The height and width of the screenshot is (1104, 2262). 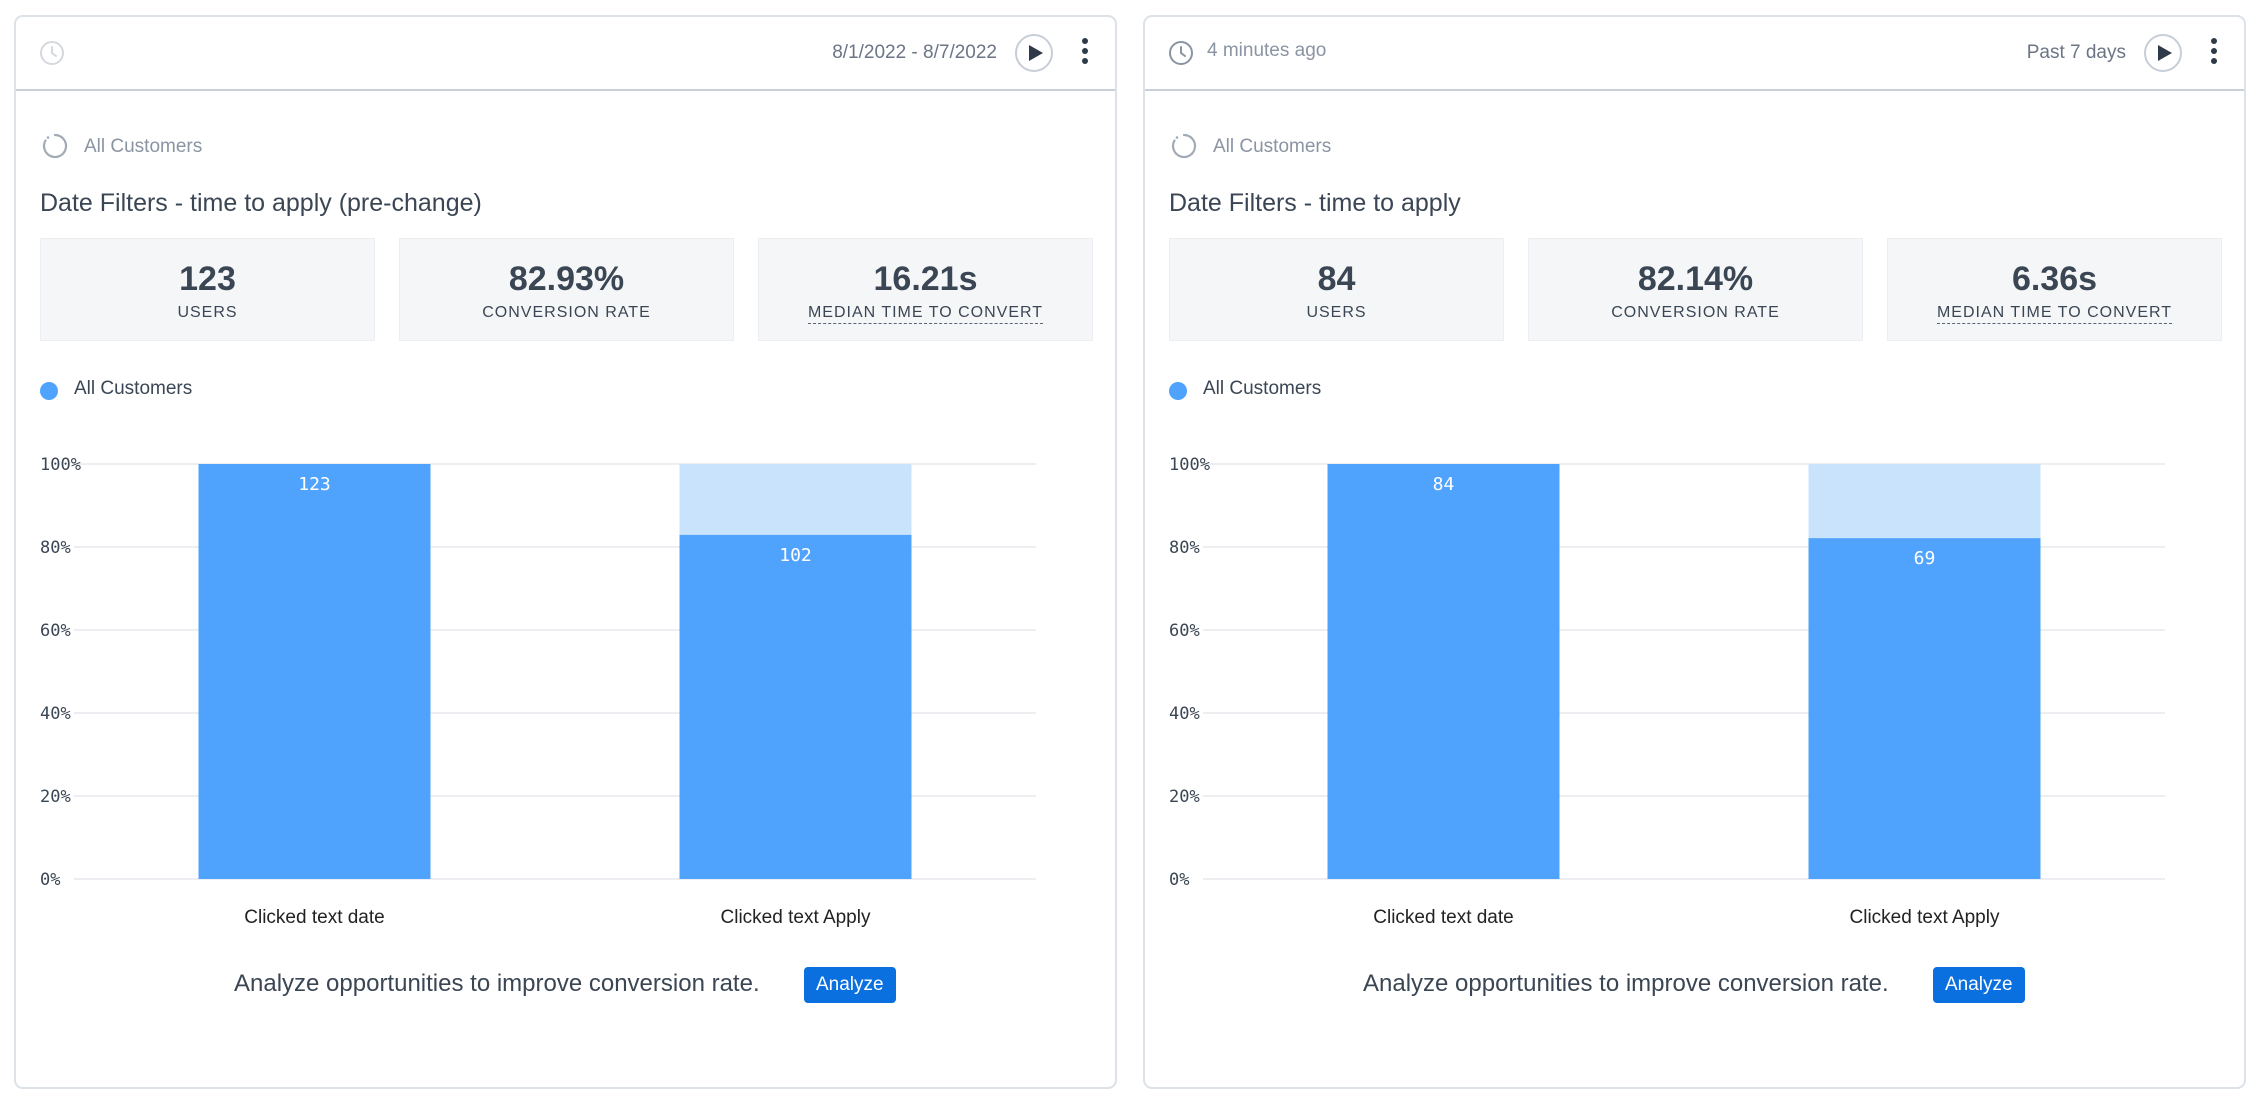 I want to click on last-refresh-text: 4 minutes ago, so click(x=1267, y=50).